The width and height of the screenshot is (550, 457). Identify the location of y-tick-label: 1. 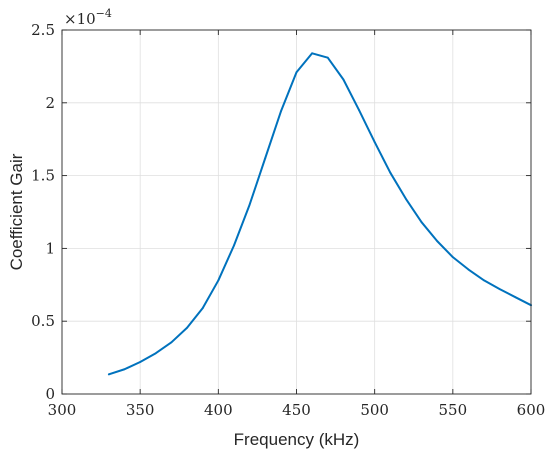
(50, 248).